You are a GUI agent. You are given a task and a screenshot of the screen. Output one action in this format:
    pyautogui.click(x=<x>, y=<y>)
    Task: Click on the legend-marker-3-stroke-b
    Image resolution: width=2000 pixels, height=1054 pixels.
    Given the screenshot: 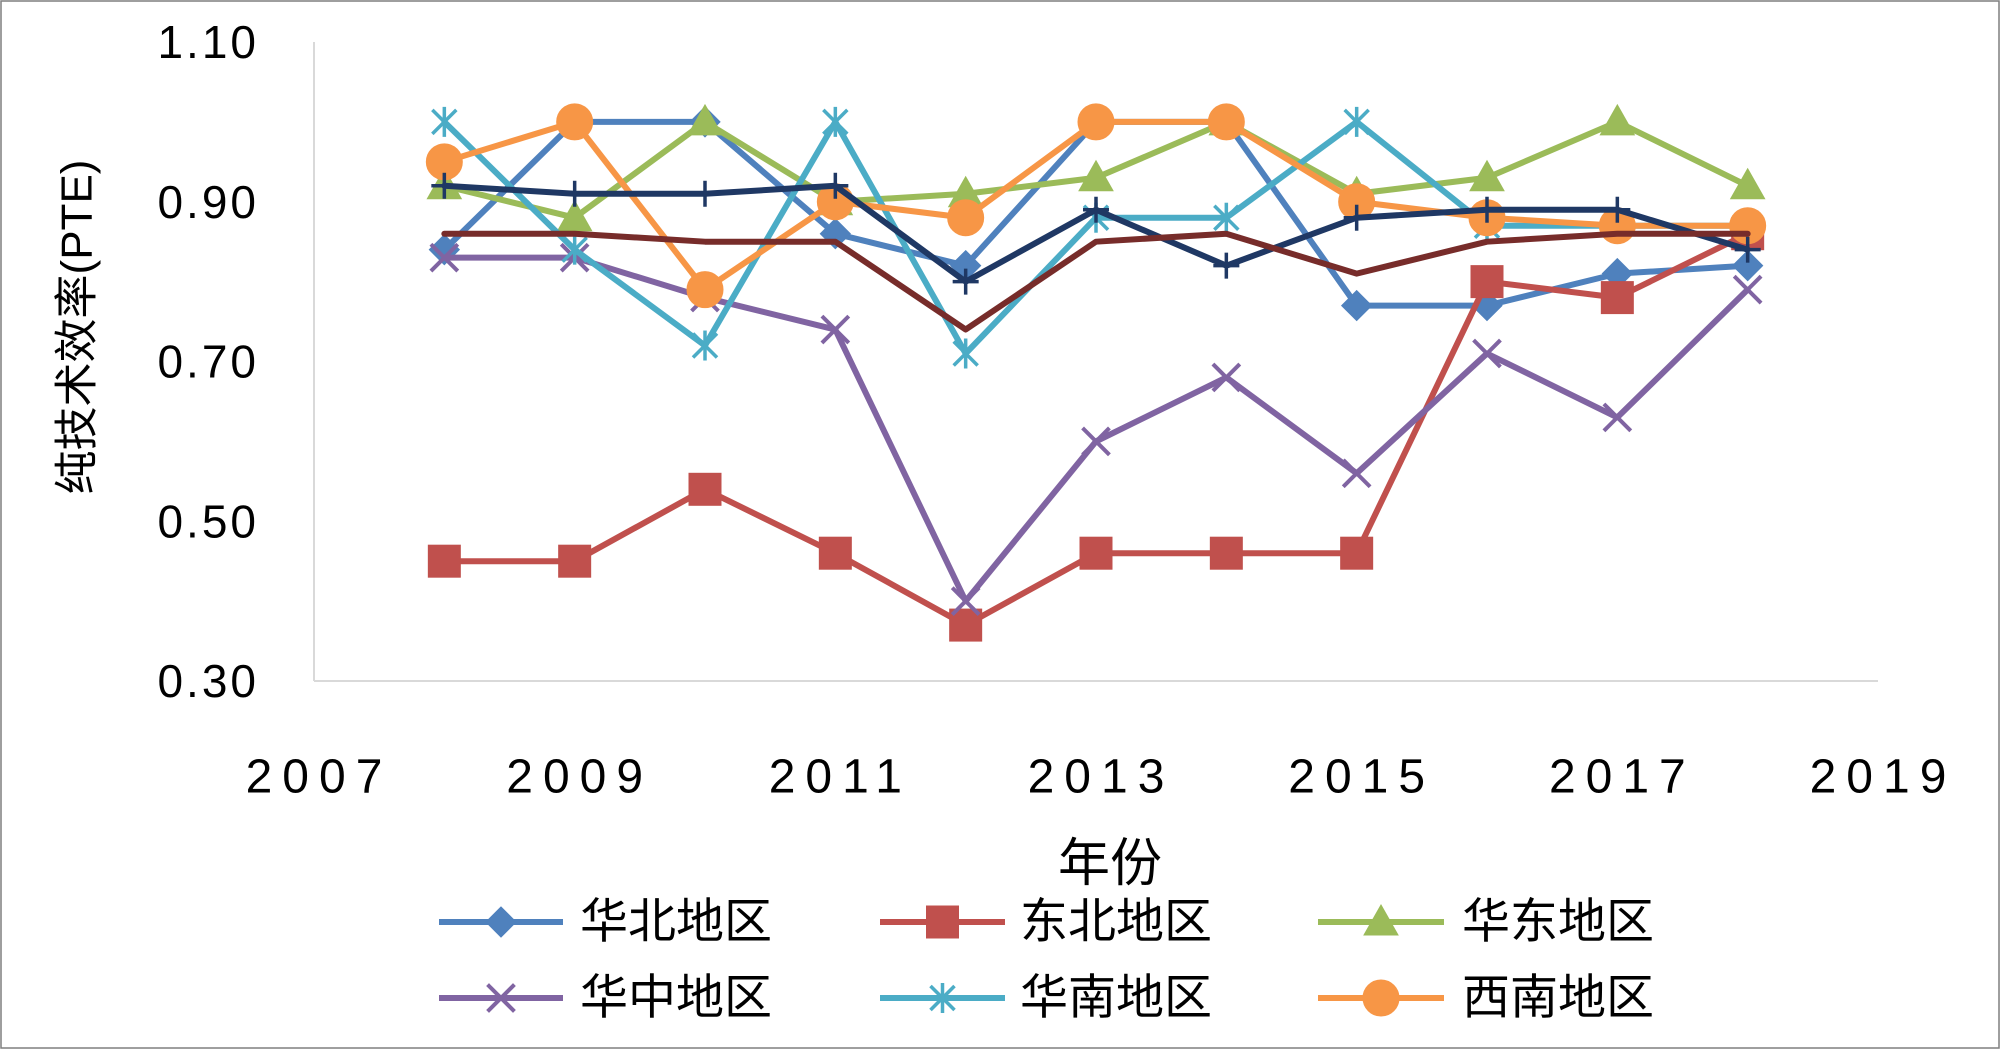 What is the action you would take?
    pyautogui.click(x=501, y=998)
    